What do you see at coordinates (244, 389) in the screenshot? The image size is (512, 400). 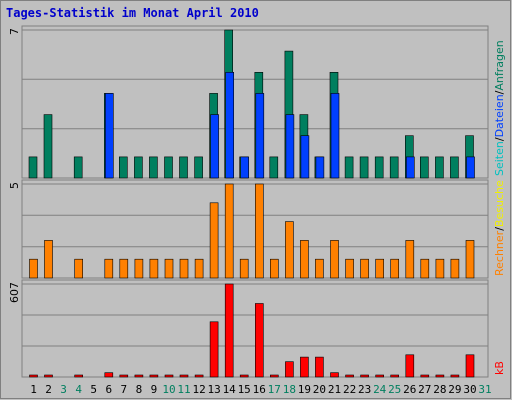 I see `day-label-15: 15` at bounding box center [244, 389].